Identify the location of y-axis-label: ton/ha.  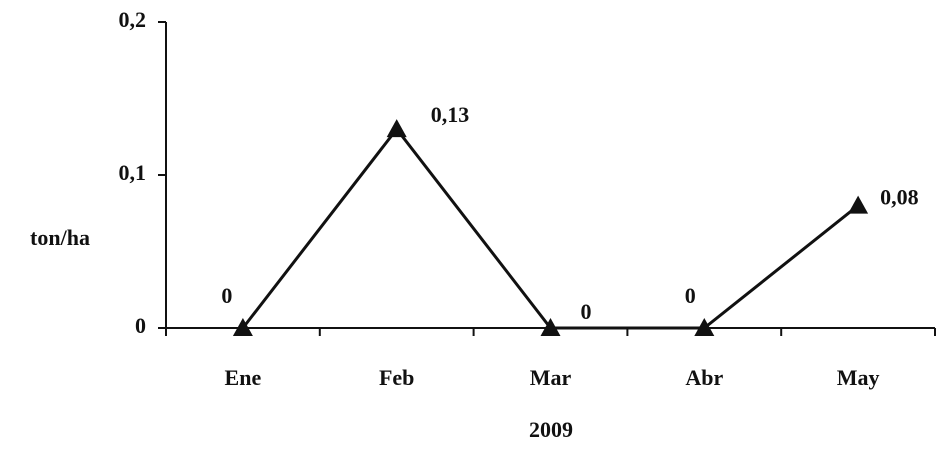
(60, 237).